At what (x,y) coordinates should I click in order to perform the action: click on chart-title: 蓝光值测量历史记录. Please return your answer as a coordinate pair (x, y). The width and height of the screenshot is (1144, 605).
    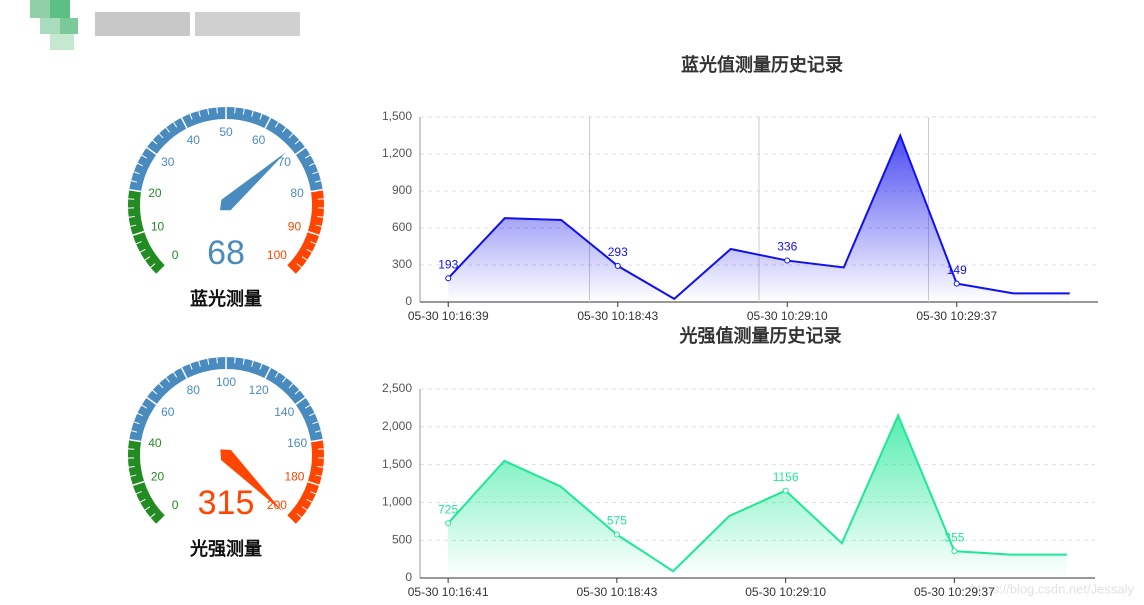
    Looking at the image, I should click on (762, 64).